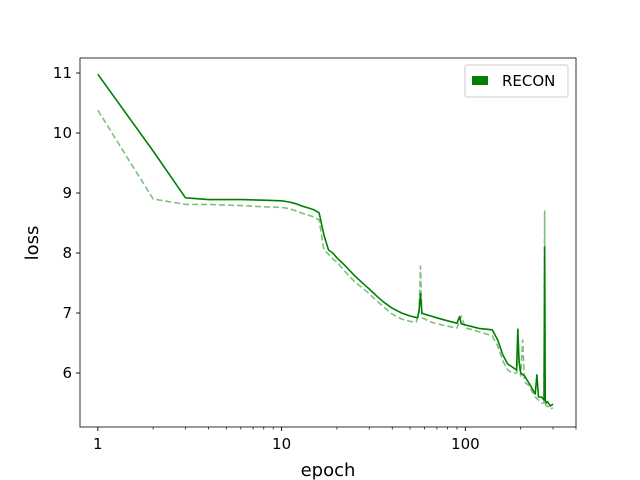 Image resolution: width=640 pixels, height=480 pixels. Describe the element at coordinates (67, 373) in the screenshot. I see `y-tick-label: 6` at that location.